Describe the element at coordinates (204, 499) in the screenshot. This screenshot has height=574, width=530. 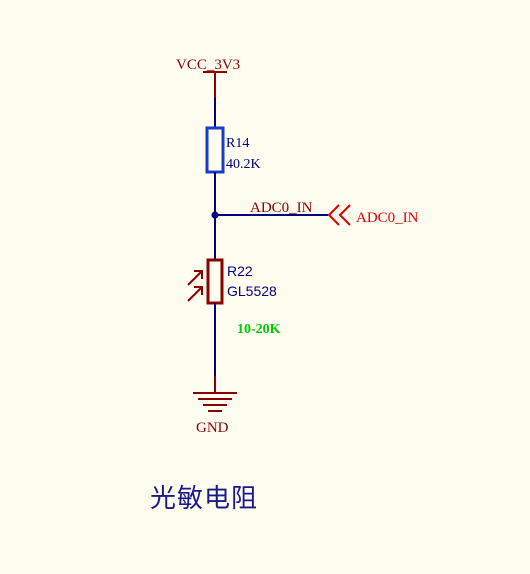
I see `schematic-caption: 光敏电阻` at that location.